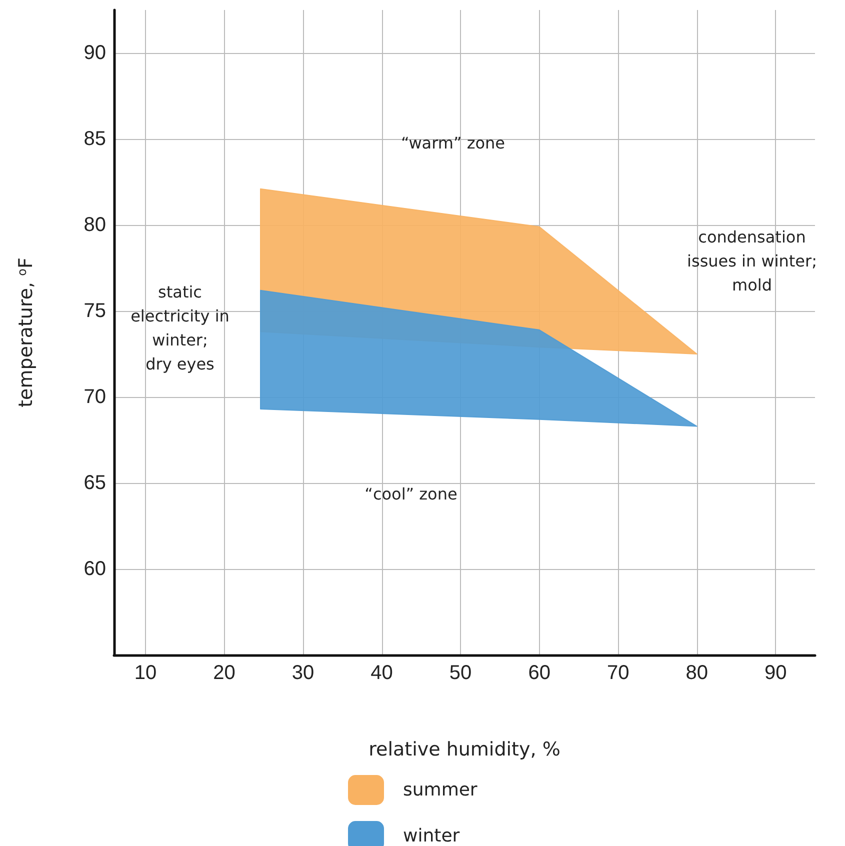  What do you see at coordinates (411, 494) in the screenshot?
I see `annotation: “cool” zone` at bounding box center [411, 494].